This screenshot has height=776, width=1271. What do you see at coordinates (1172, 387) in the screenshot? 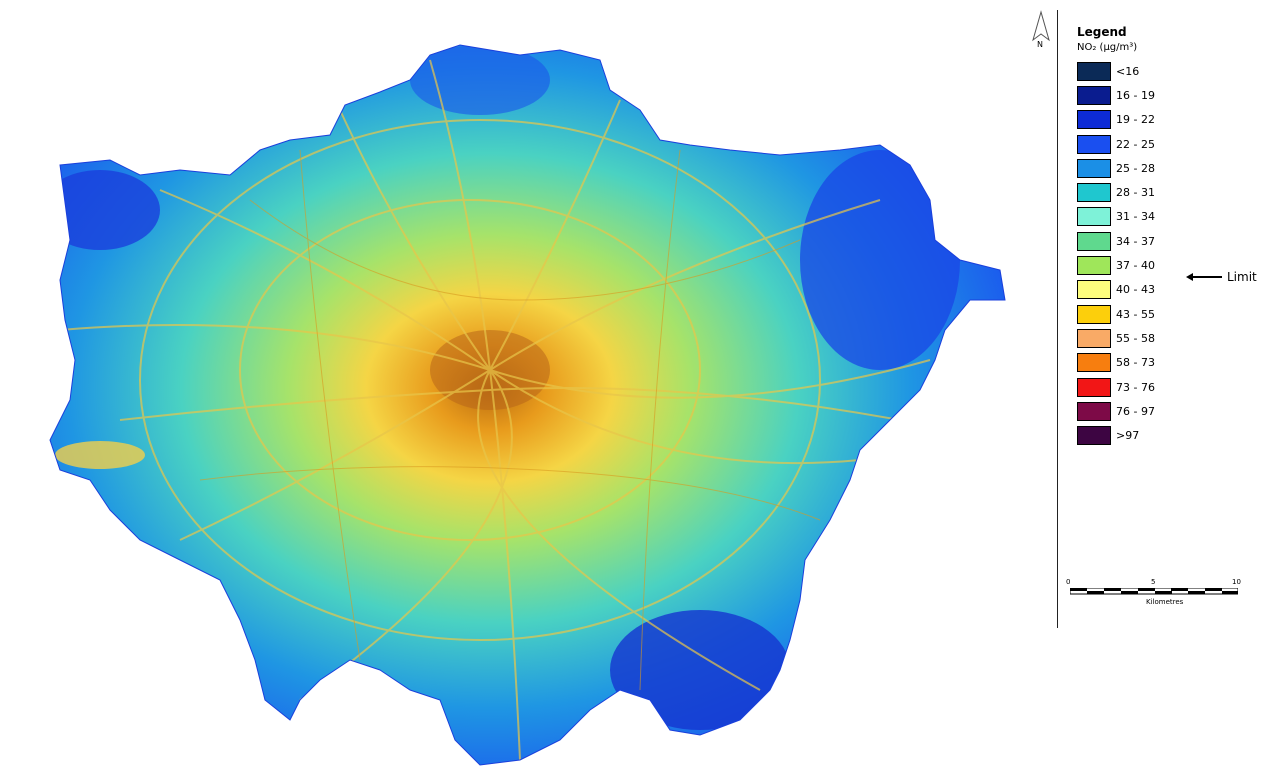
I see `legend-item: 73 - 76` at bounding box center [1172, 387].